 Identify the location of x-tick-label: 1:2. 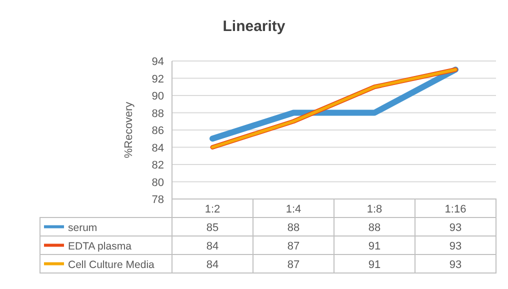
(212, 209).